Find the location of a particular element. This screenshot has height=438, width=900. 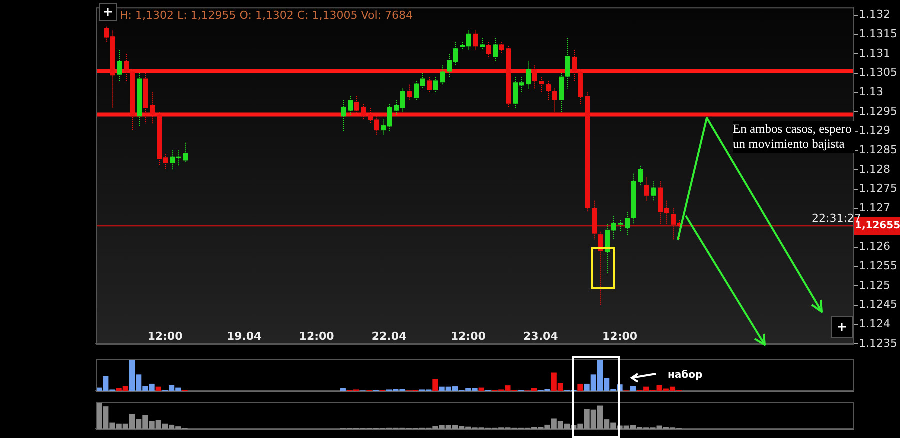

y-tick-label: 1.13 is located at coordinates (871, 92).